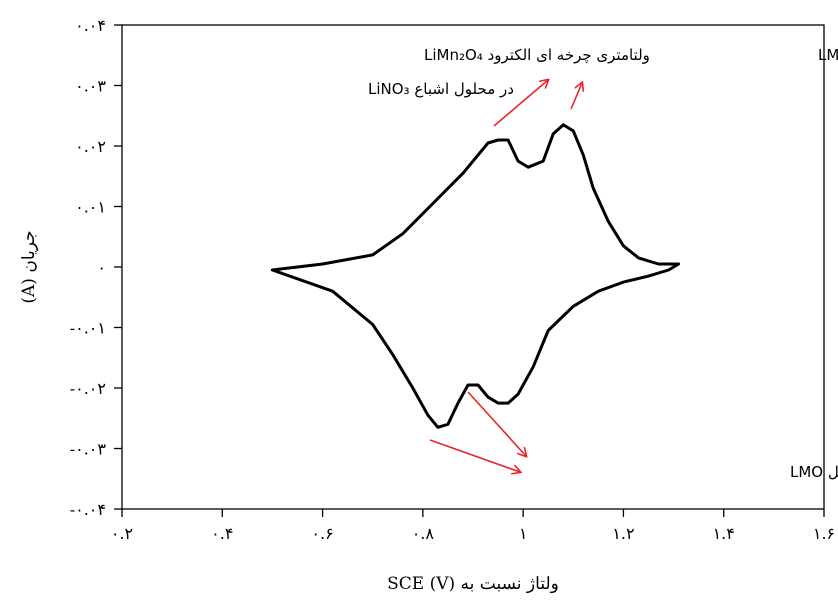 This screenshot has height=605, width=838. Describe the element at coordinates (29, 266) in the screenshot. I see `y-axis-label: جریان (A)` at that location.